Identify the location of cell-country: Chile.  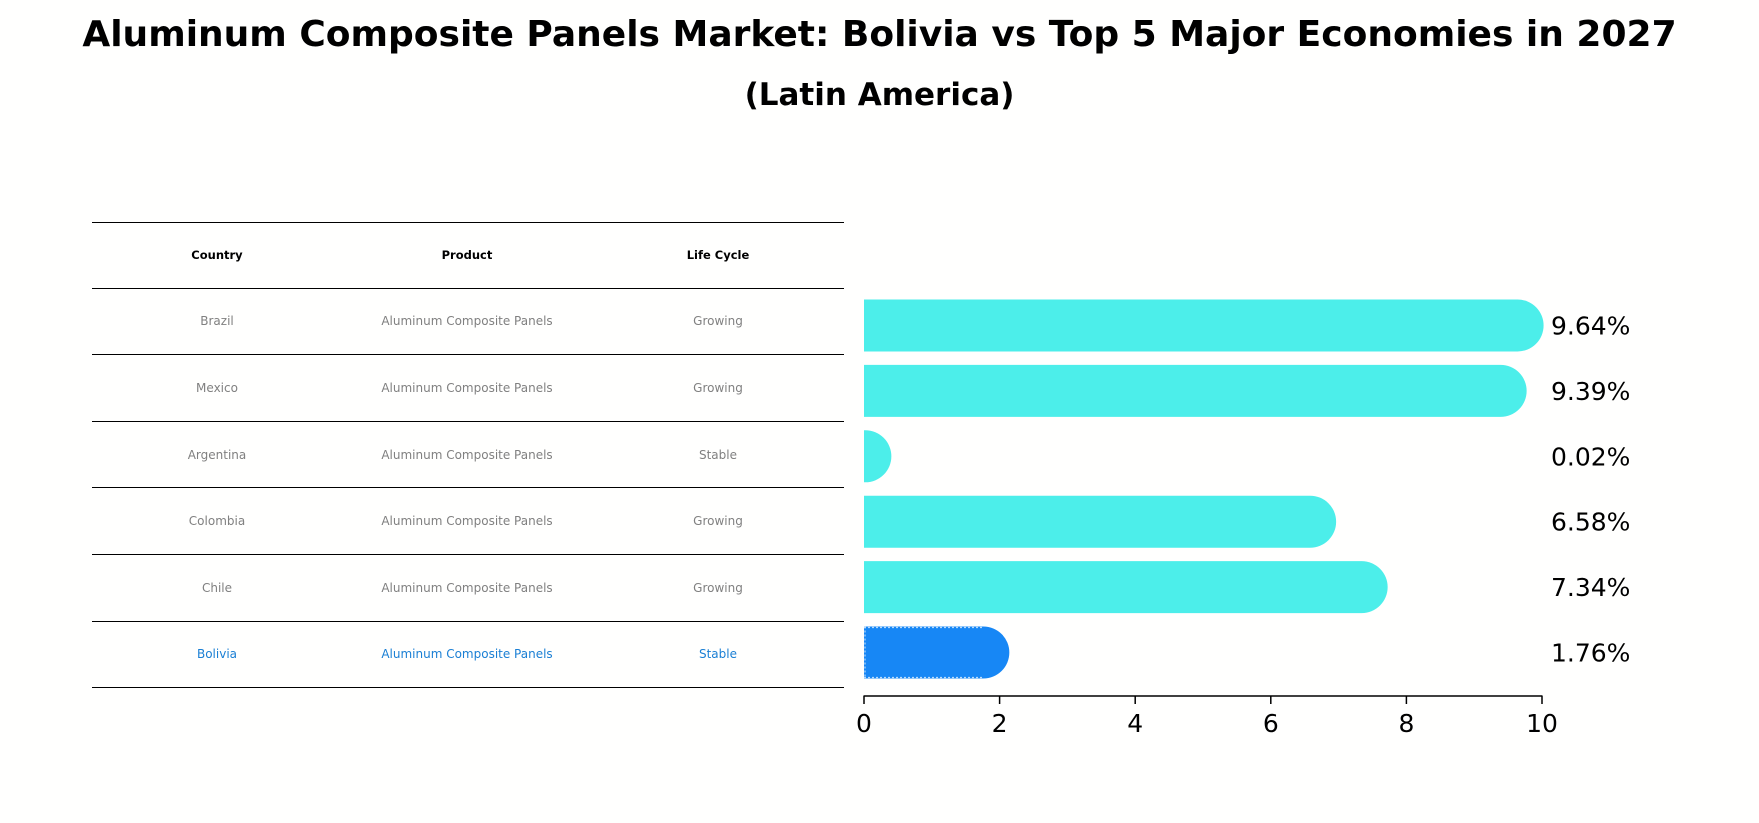
(217, 587).